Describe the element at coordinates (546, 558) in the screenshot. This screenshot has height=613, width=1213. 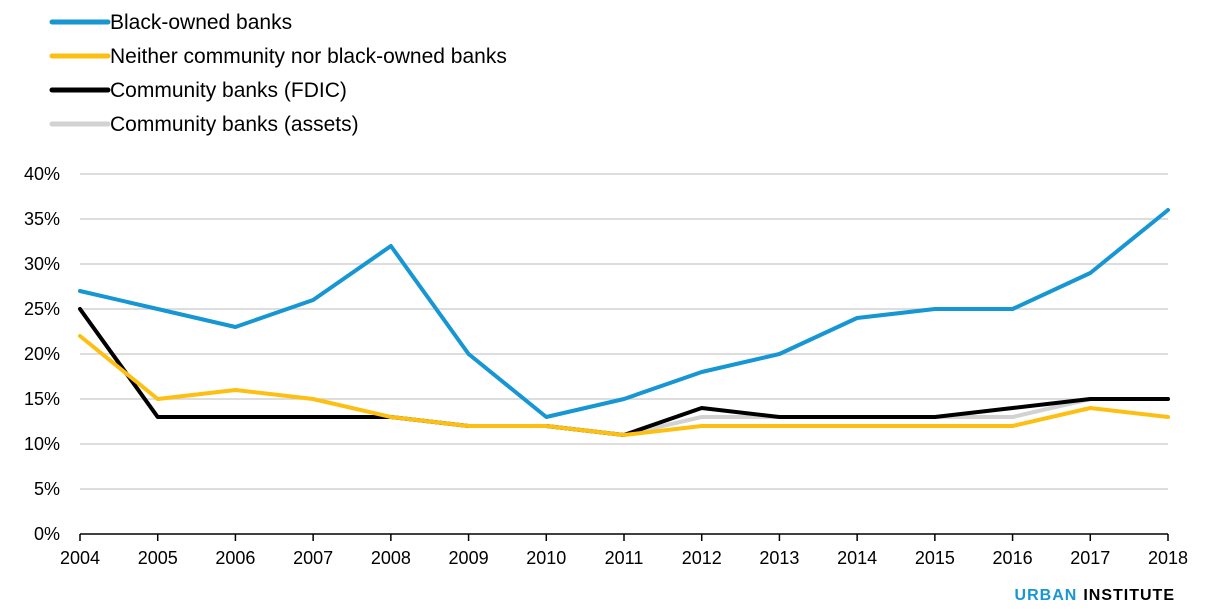
I see `x-tick-label: 2010` at that location.